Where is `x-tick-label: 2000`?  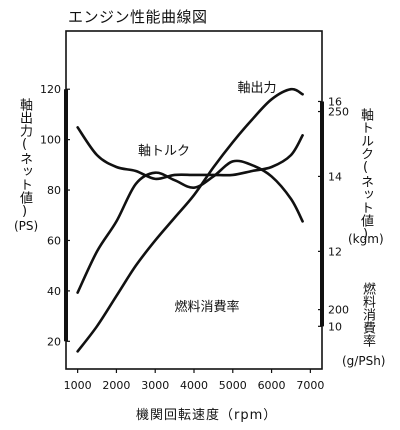
x-tick-label: 2000 is located at coordinates (116, 385).